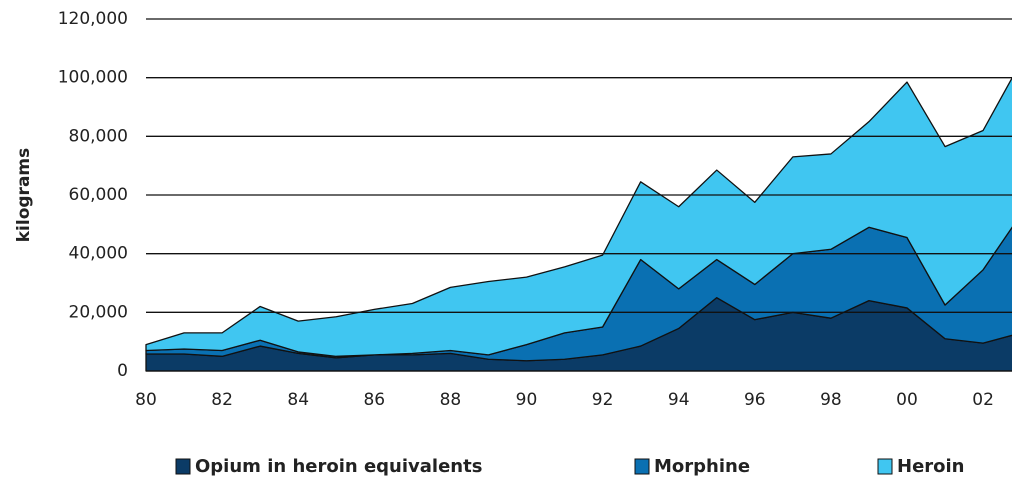  What do you see at coordinates (603, 400) in the screenshot?
I see `x-tick-label: 92` at bounding box center [603, 400].